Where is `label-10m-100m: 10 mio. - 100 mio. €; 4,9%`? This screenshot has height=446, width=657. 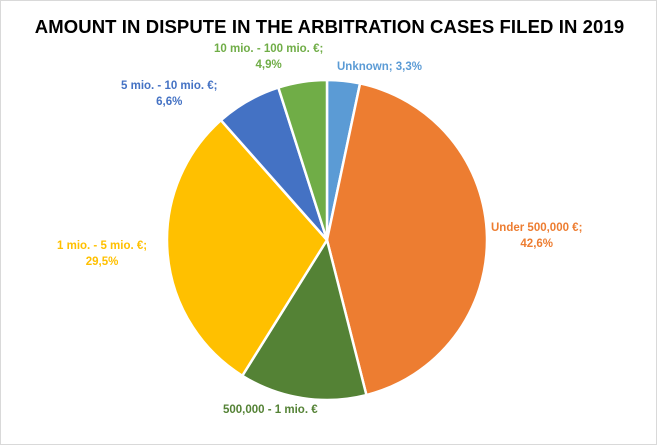 label-10m-100m: 10 mio. - 100 mio. €; 4,9% is located at coordinates (269, 57).